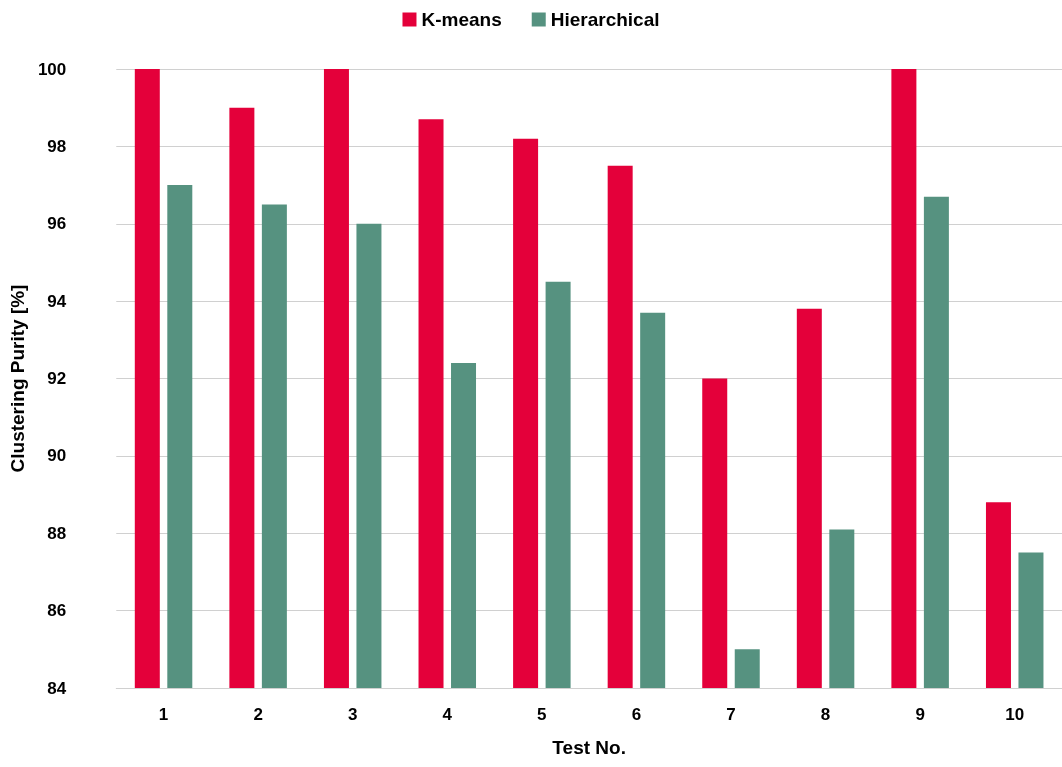  Describe the element at coordinates (57, 301) in the screenshot. I see `y-tick-label: 94` at that location.